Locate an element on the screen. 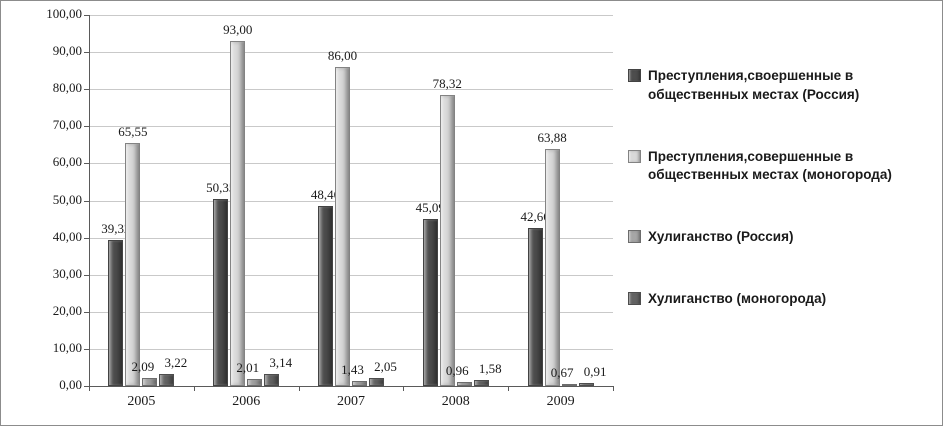 This screenshot has width=943, height=426. legend-item: Хулиганство (моногорода) is located at coordinates (782, 299).